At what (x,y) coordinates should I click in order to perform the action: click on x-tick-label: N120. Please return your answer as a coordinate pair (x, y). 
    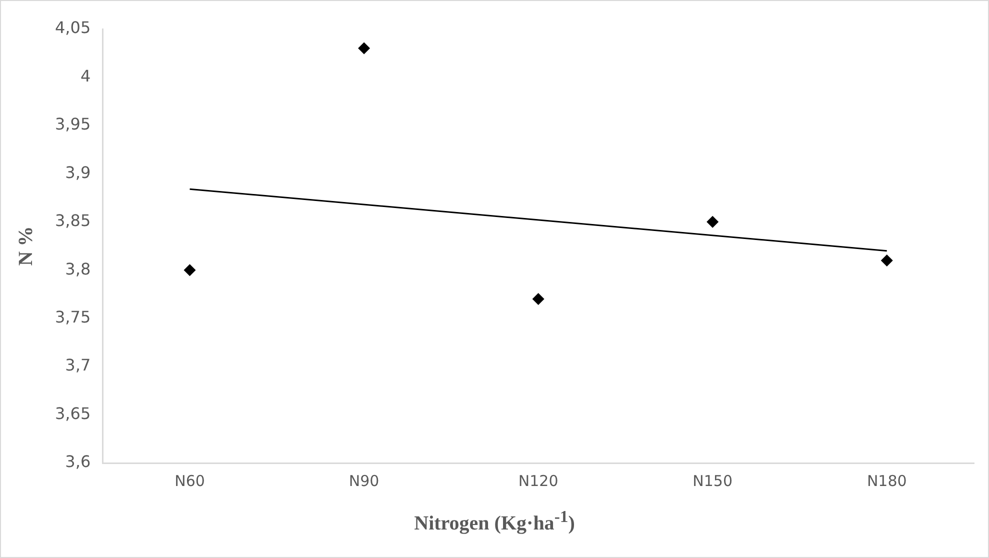
    Looking at the image, I should click on (538, 481).